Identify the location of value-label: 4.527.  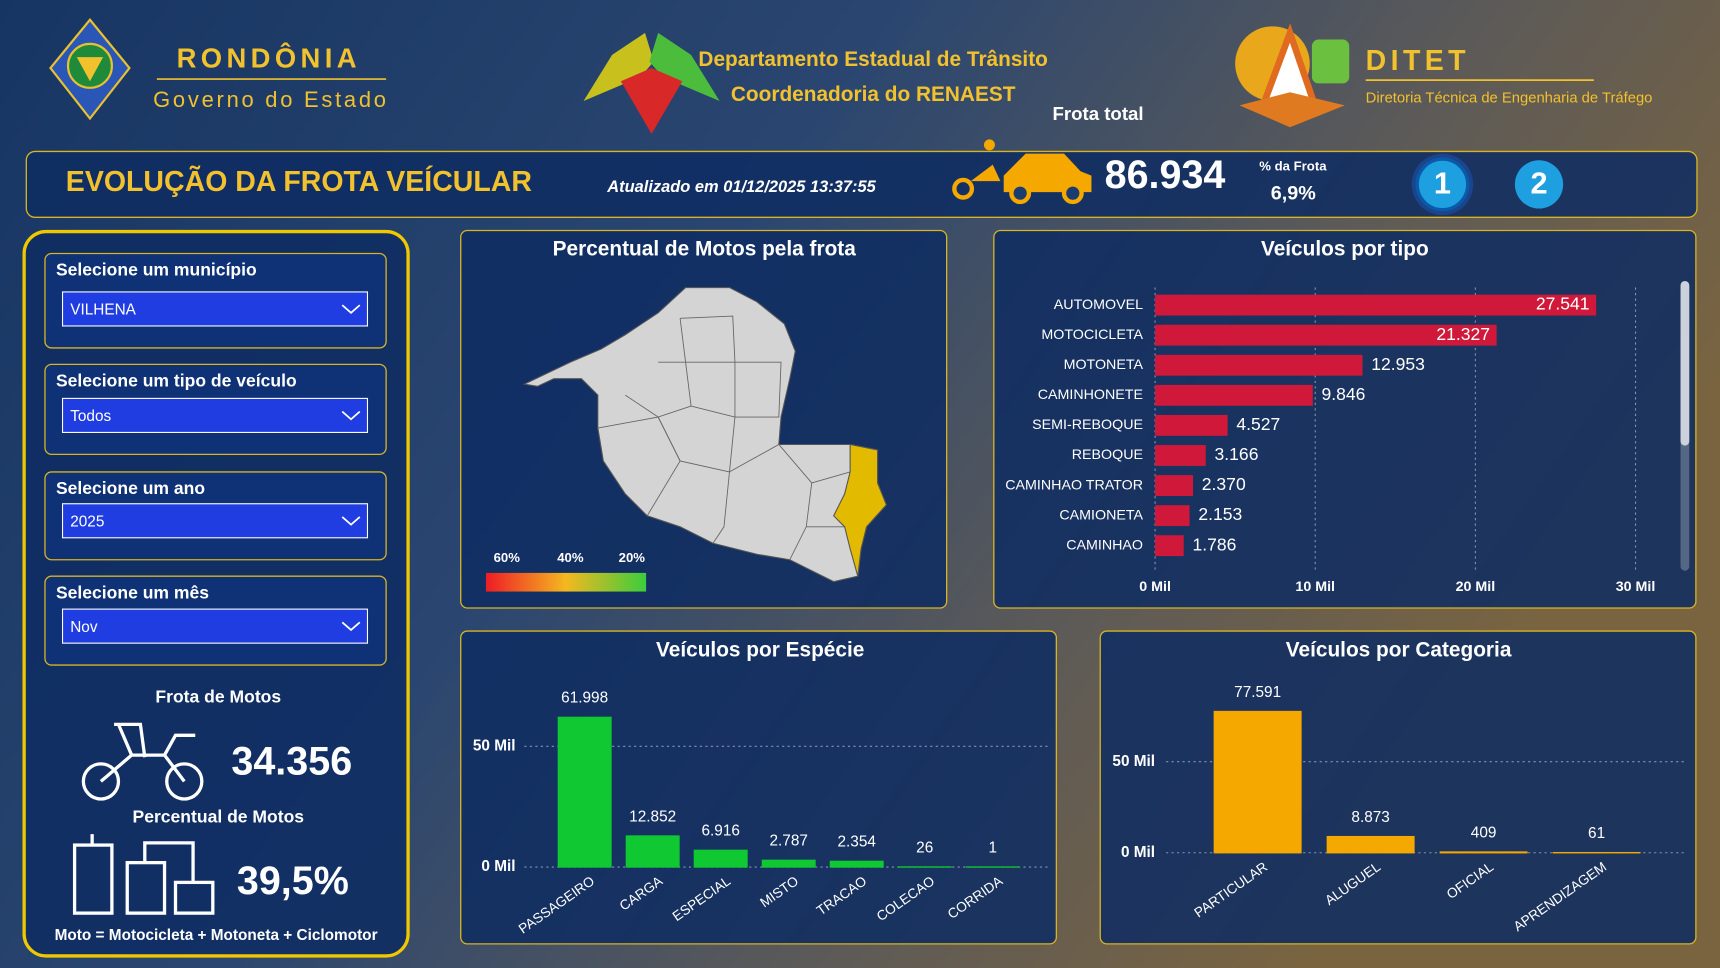
(1258, 424).